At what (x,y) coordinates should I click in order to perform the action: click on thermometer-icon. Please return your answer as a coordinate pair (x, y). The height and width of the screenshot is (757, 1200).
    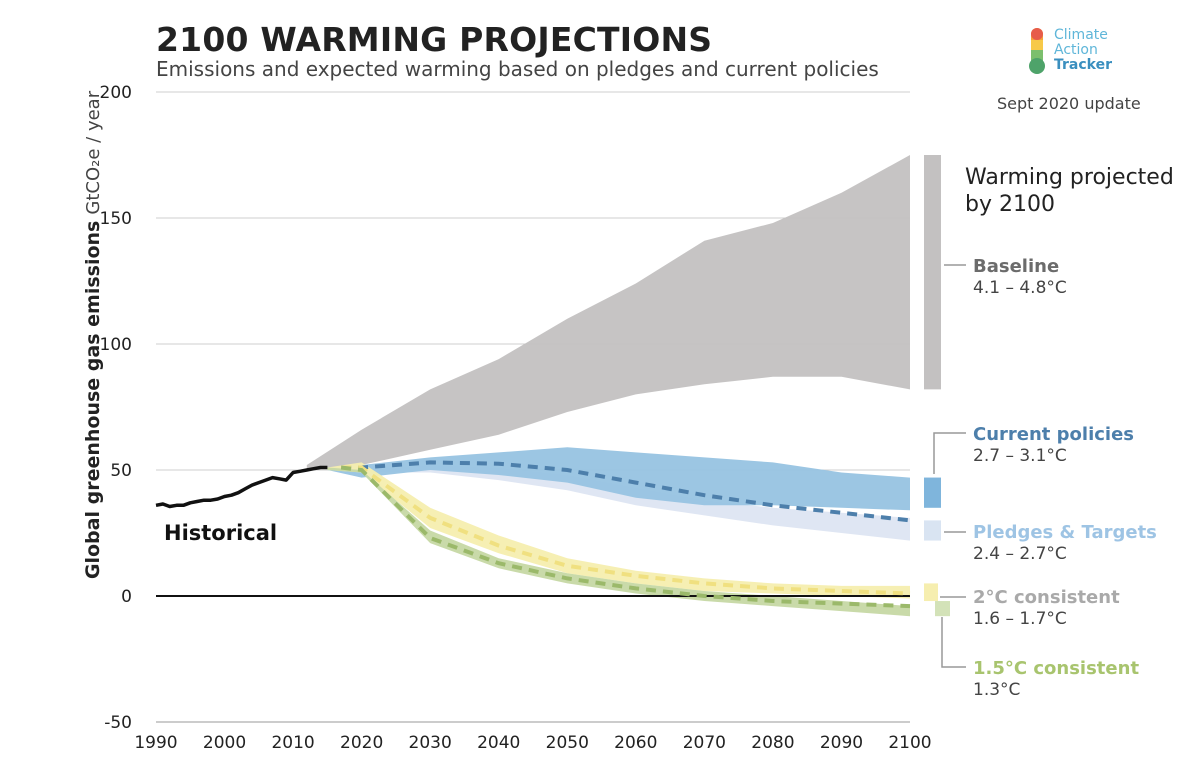
    Looking at the image, I should click on (1037, 51).